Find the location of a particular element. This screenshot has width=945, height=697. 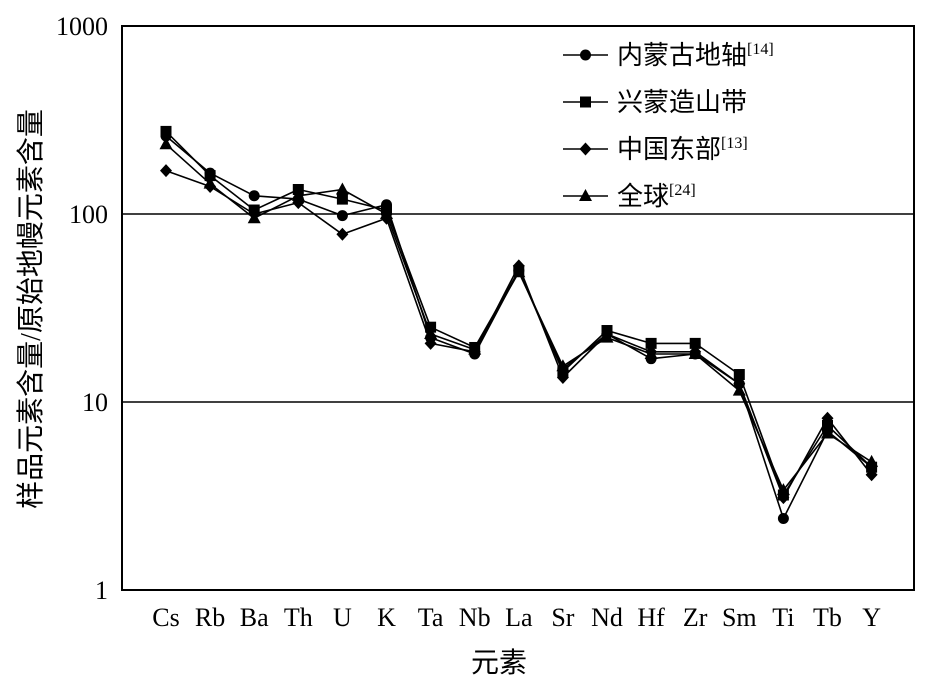

x-tick-label-ti: Ti is located at coordinates (783, 617).